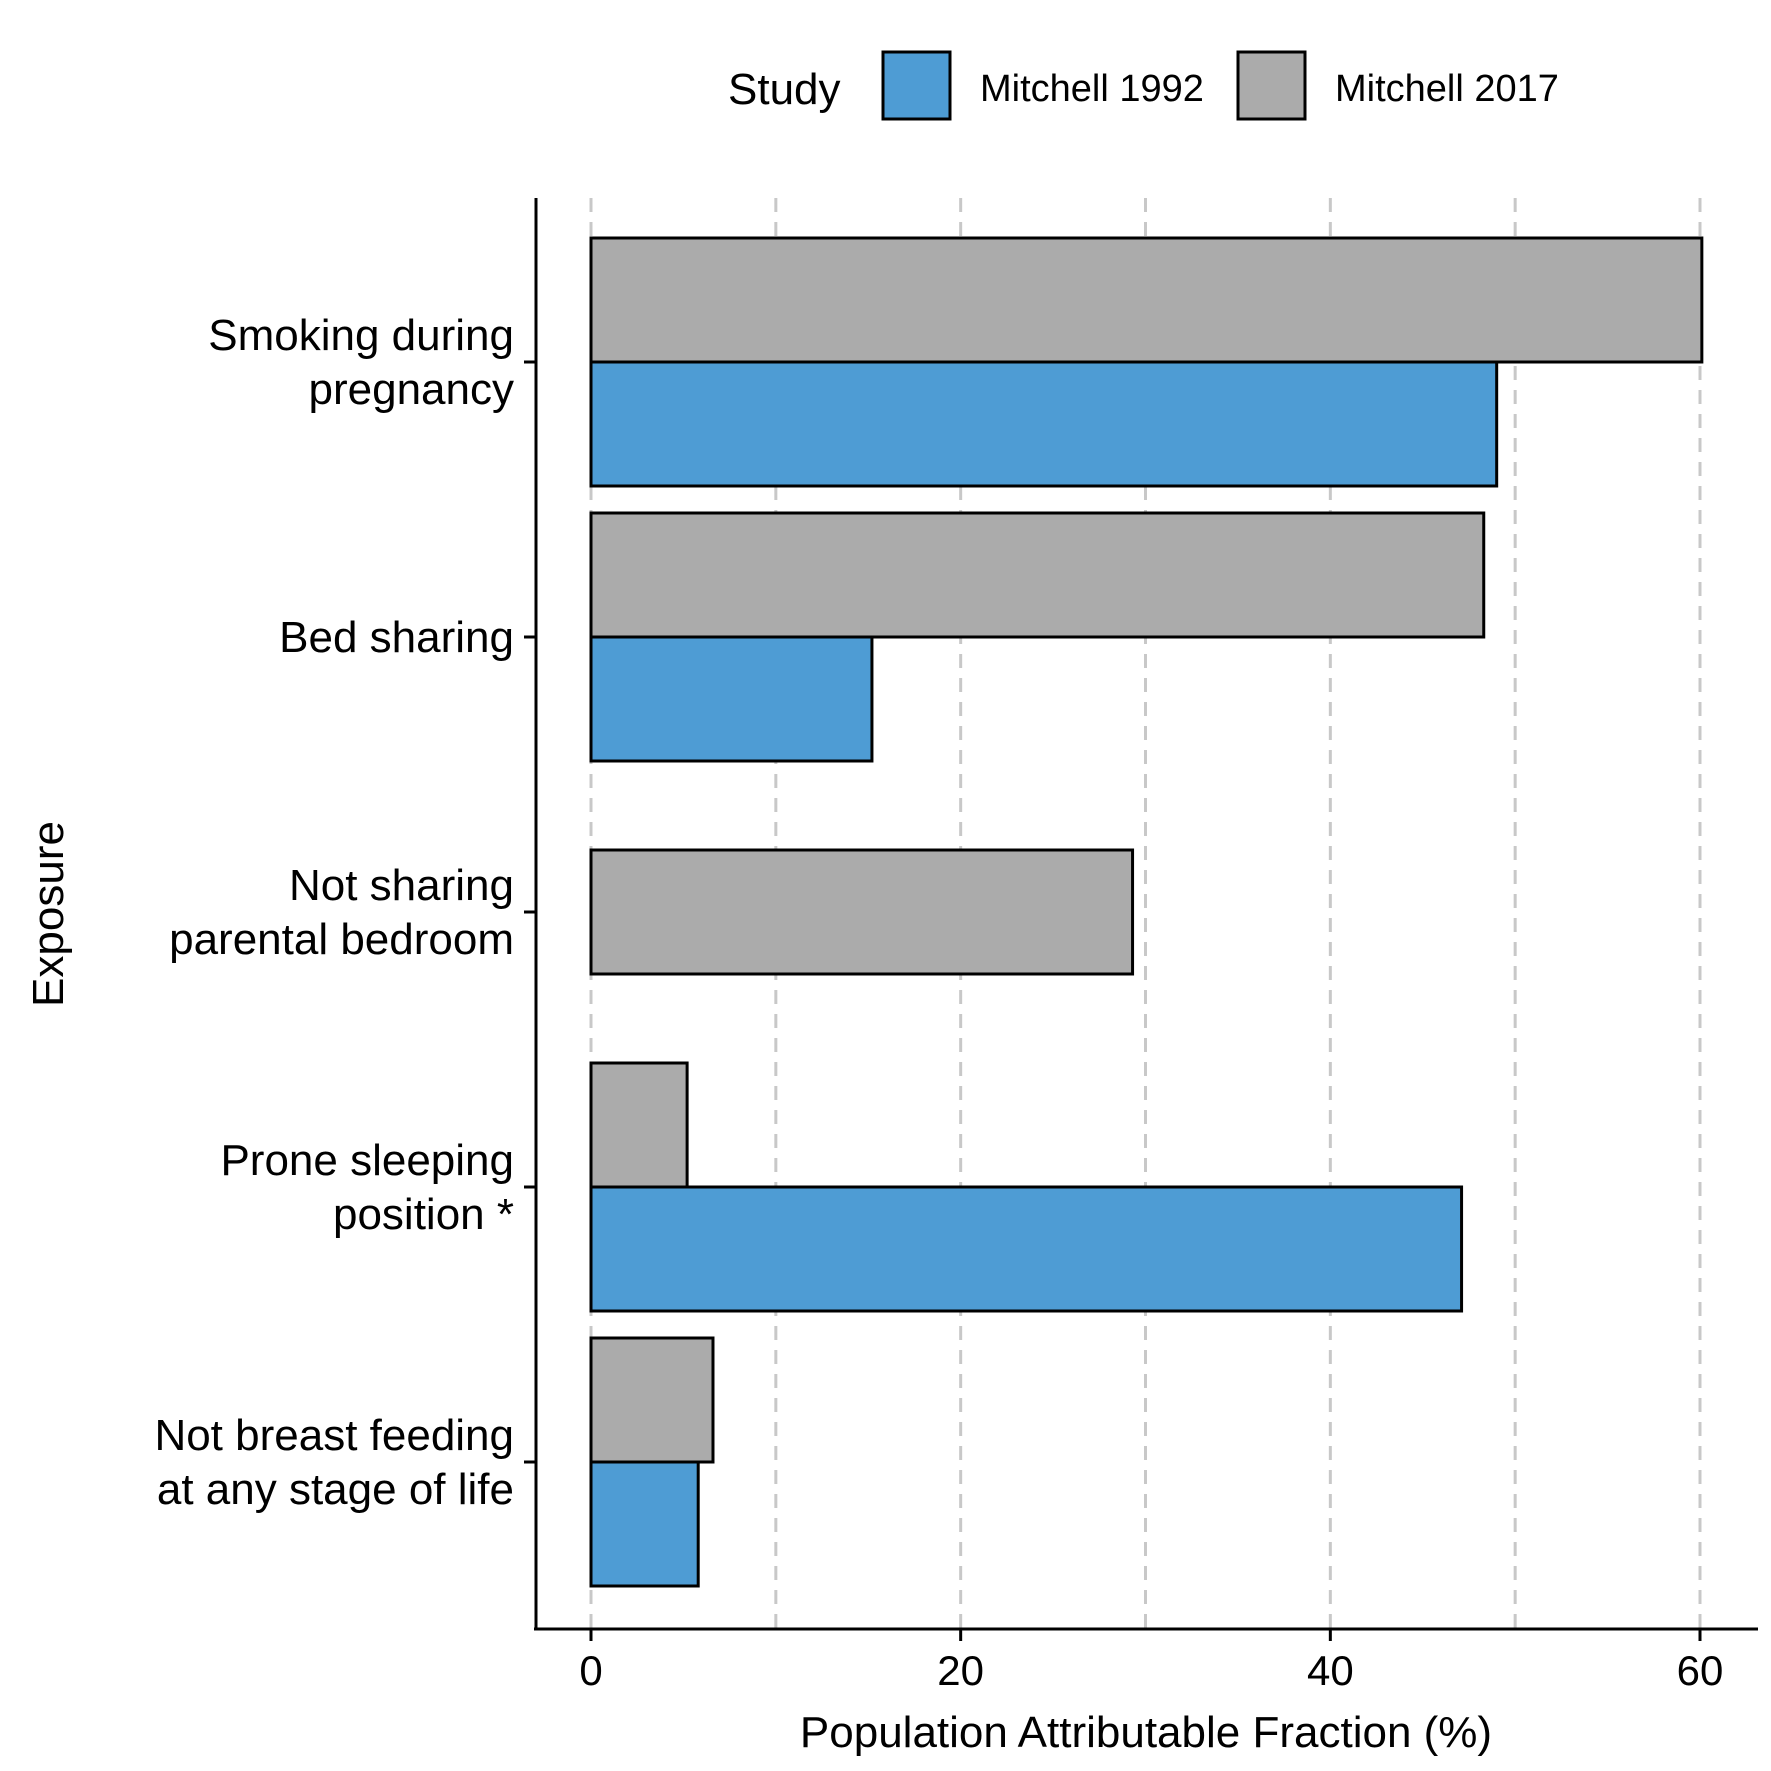 The height and width of the screenshot is (1771, 1771). I want to click on category-label-line: position *, so click(423, 1214).